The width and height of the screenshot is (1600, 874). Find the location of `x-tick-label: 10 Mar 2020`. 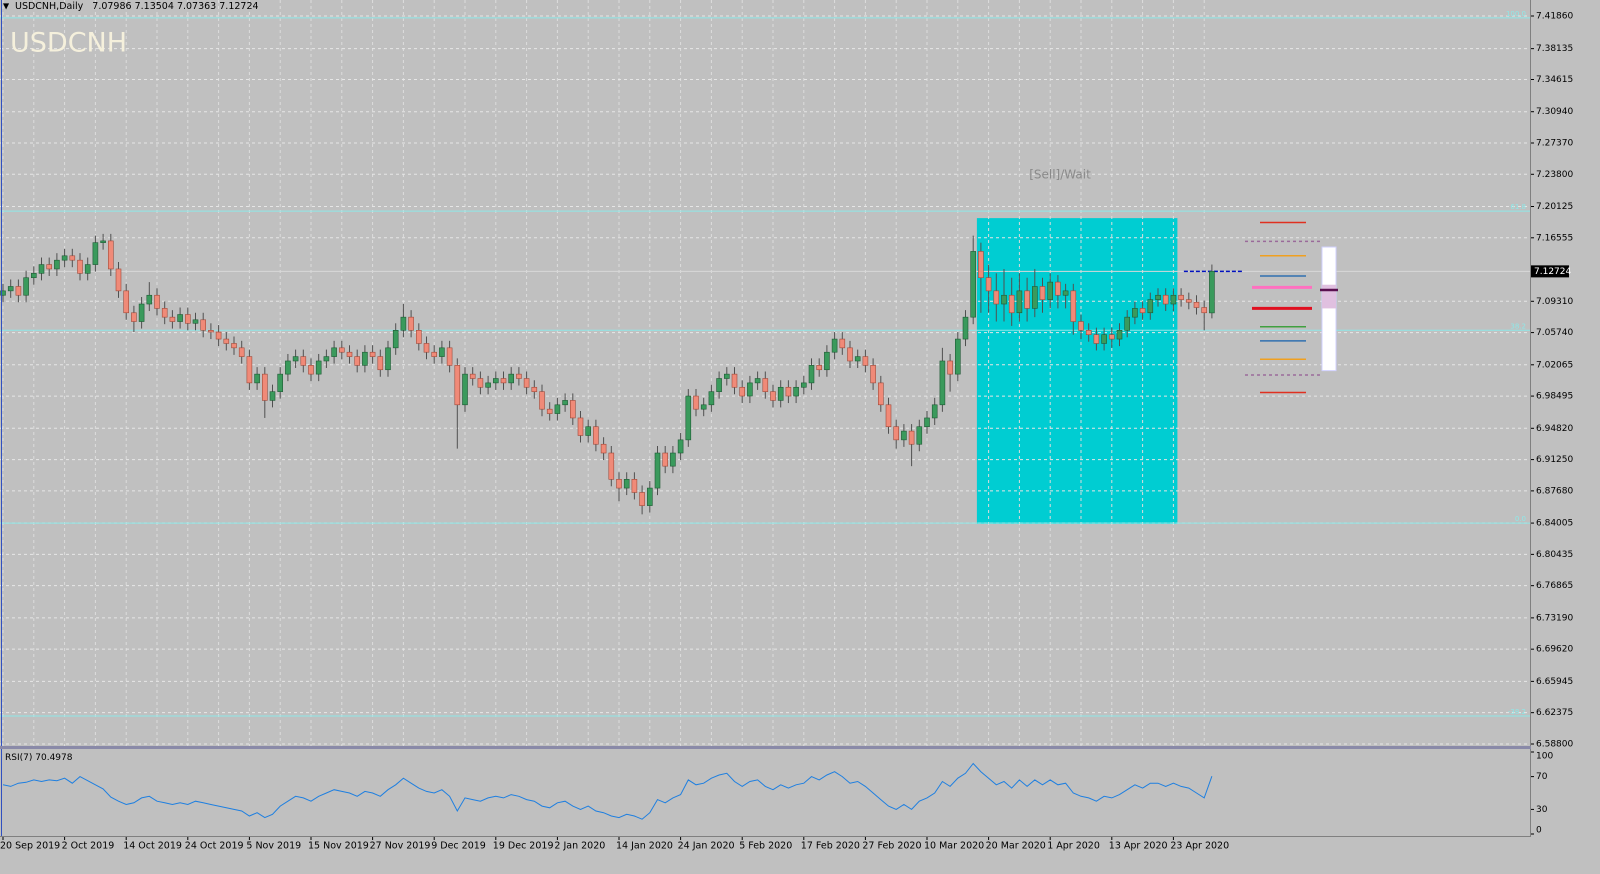

x-tick-label: 10 Mar 2020 is located at coordinates (954, 846).